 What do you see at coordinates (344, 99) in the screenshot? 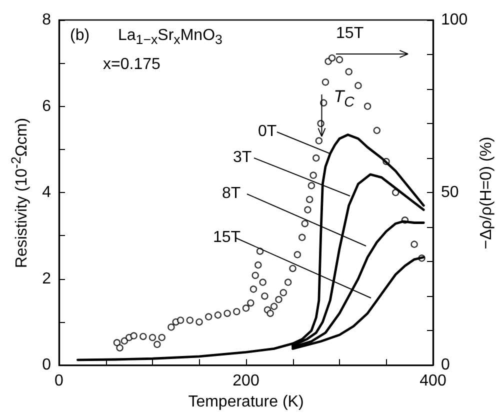
I see `annotation: T$_{C}$` at bounding box center [344, 99].